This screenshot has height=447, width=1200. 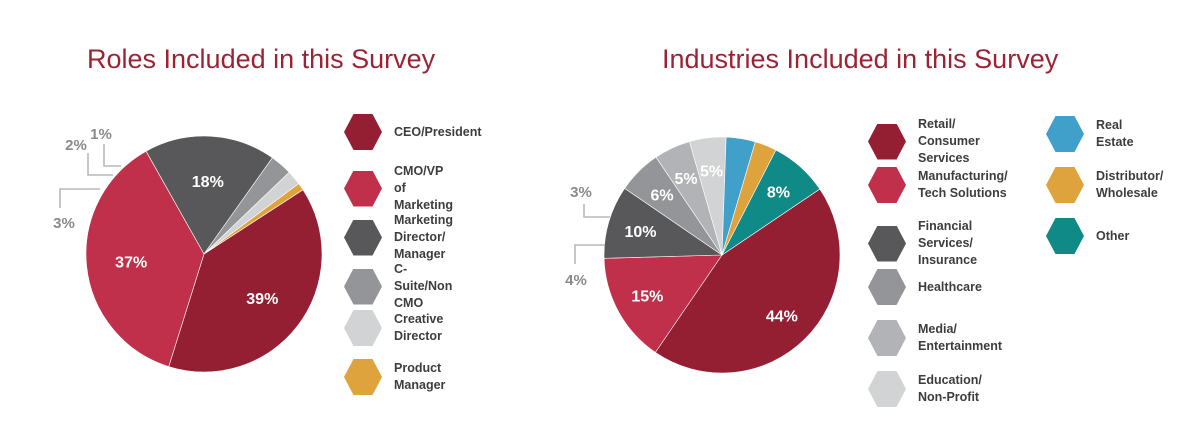 What do you see at coordinates (1090, 134) in the screenshot?
I see `legend-item-real-estate: Real Estate` at bounding box center [1090, 134].